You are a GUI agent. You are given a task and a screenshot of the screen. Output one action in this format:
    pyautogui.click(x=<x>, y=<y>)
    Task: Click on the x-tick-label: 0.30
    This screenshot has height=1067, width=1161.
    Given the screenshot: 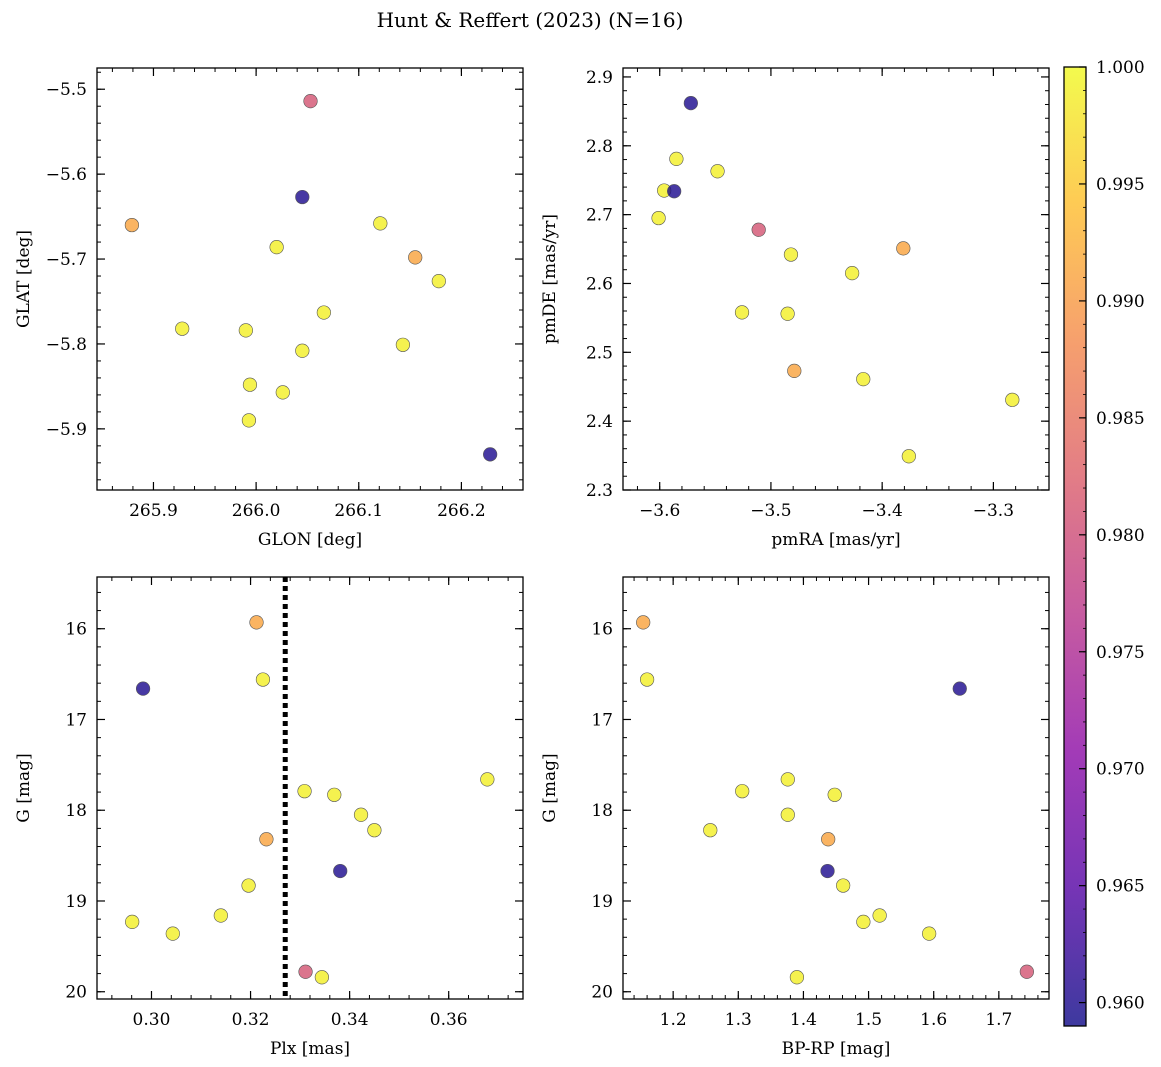 What is the action you would take?
    pyautogui.click(x=152, y=1020)
    